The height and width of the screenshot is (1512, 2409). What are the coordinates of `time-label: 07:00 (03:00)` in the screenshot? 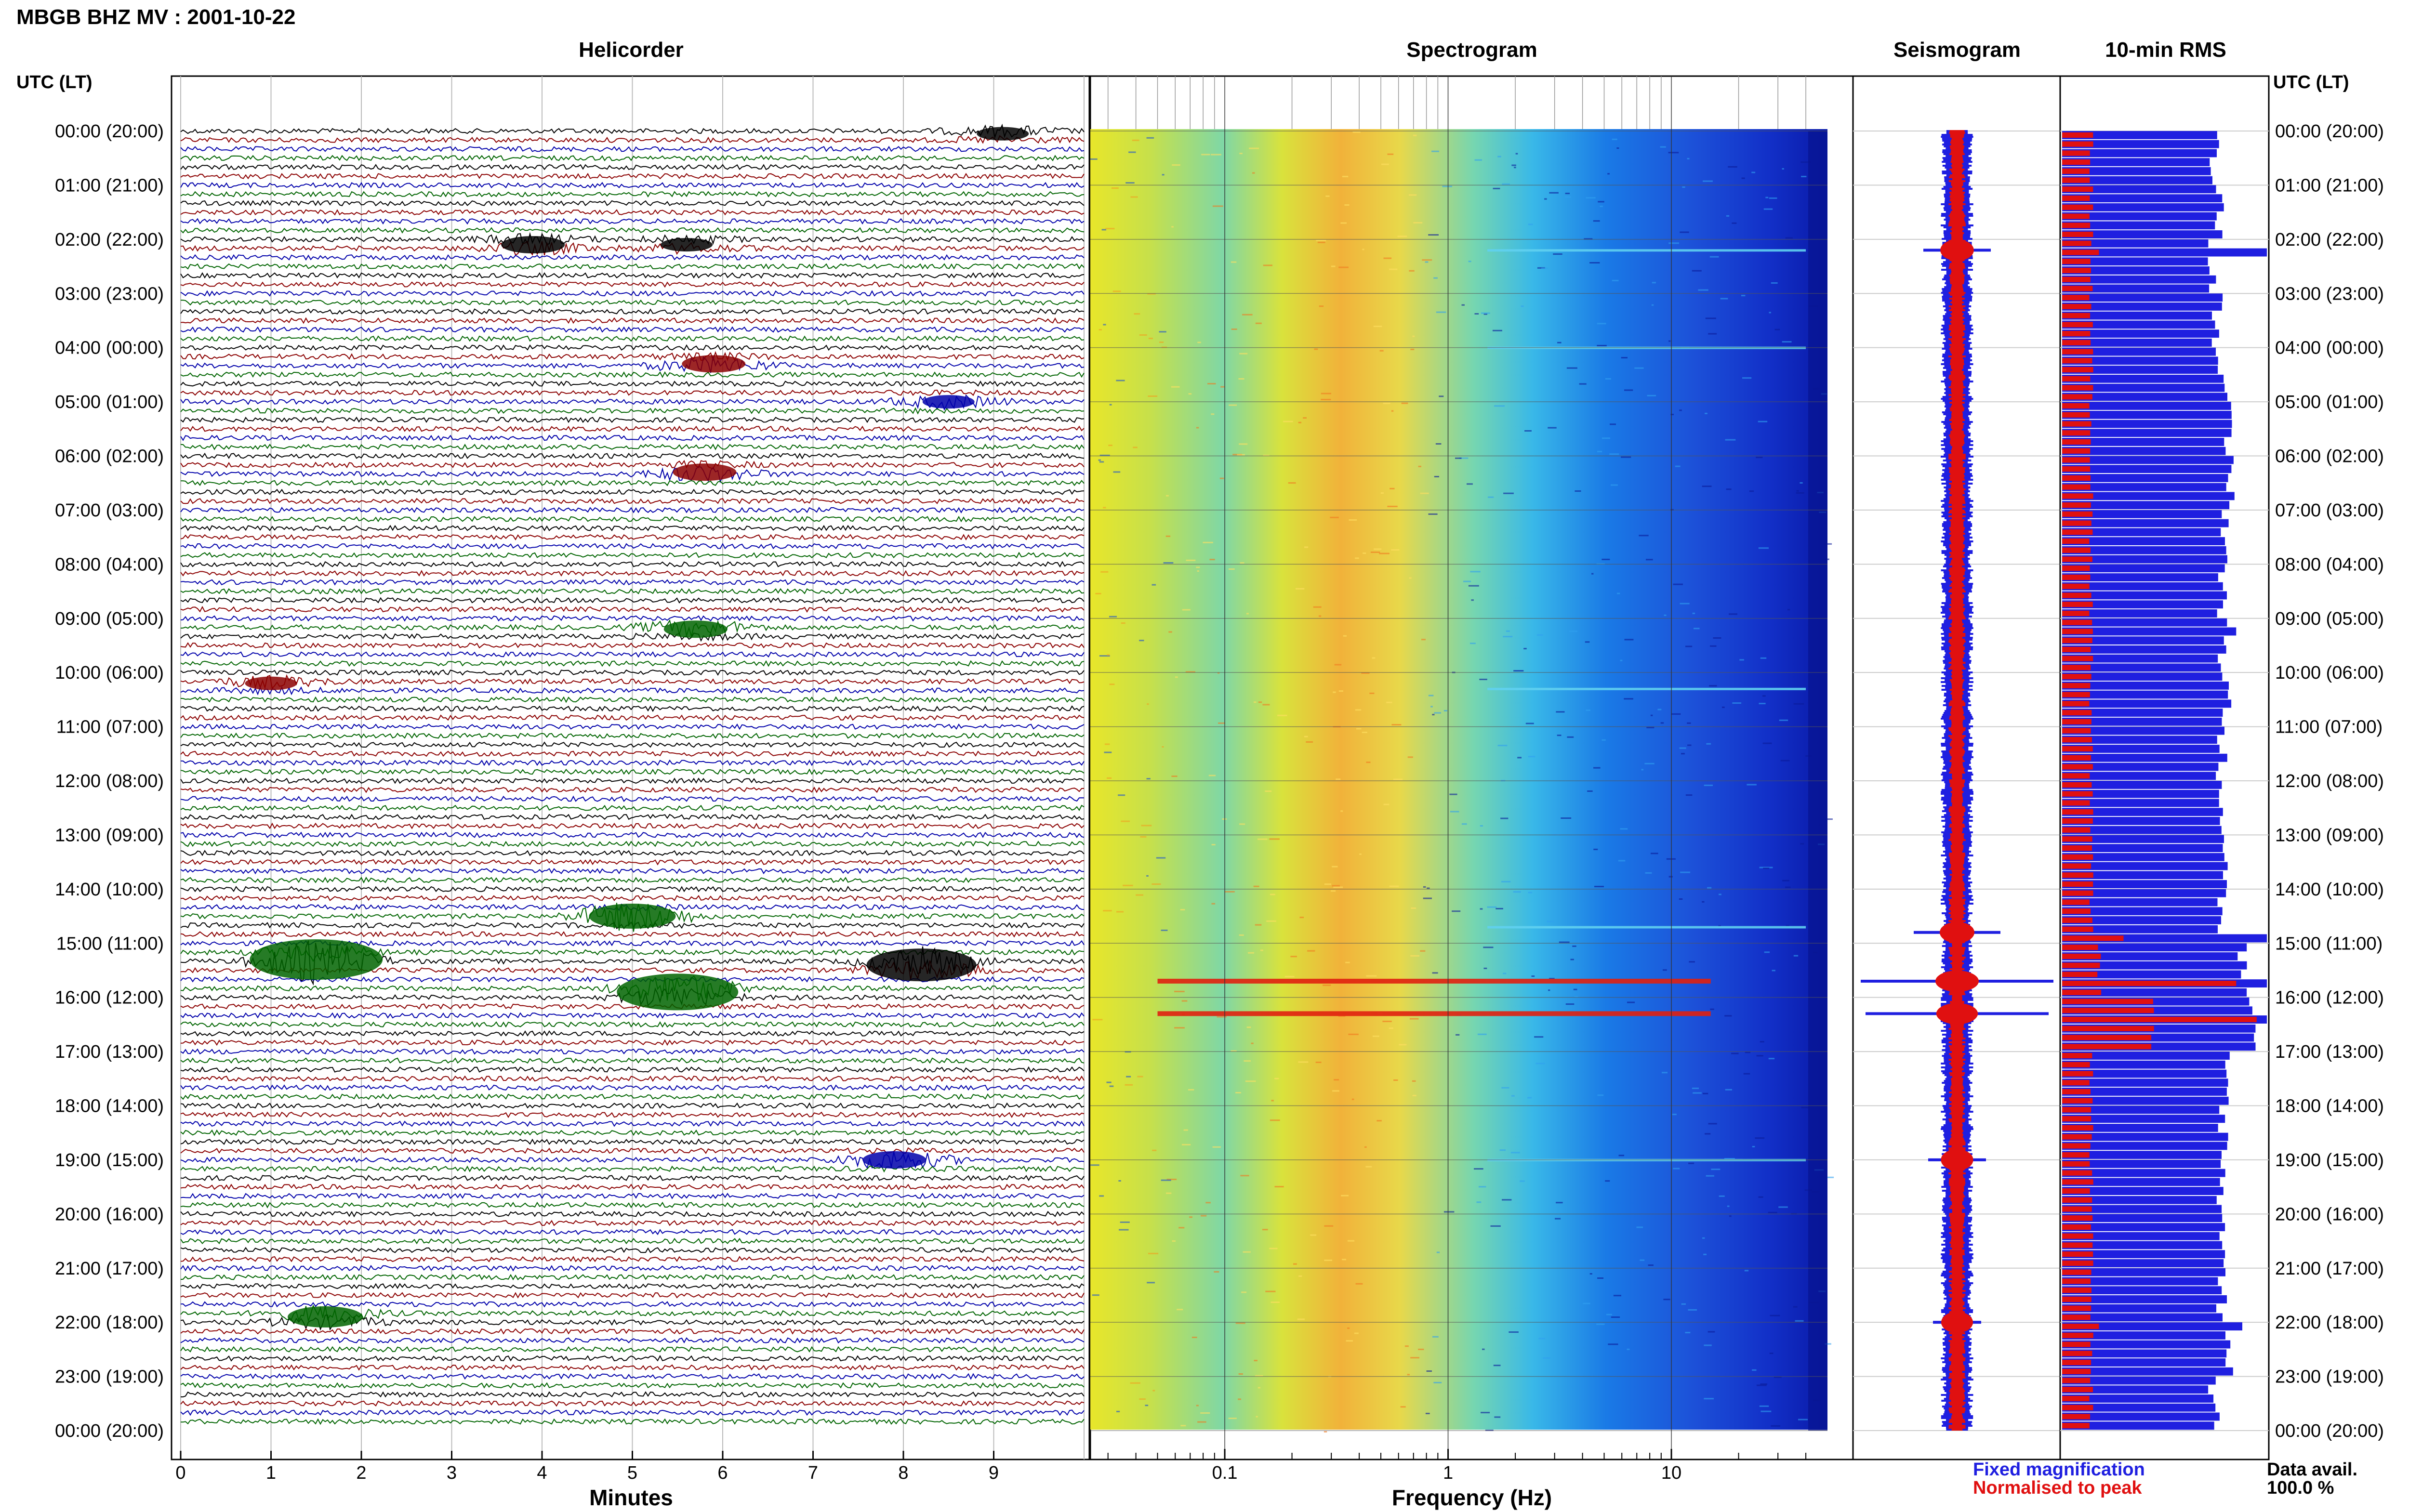 It's located at (109, 510).